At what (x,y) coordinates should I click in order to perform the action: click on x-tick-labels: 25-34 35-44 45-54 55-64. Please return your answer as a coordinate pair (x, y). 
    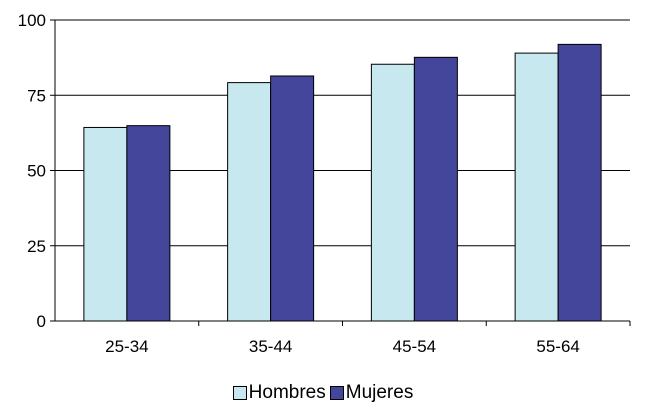
    Looking at the image, I should click on (342, 346).